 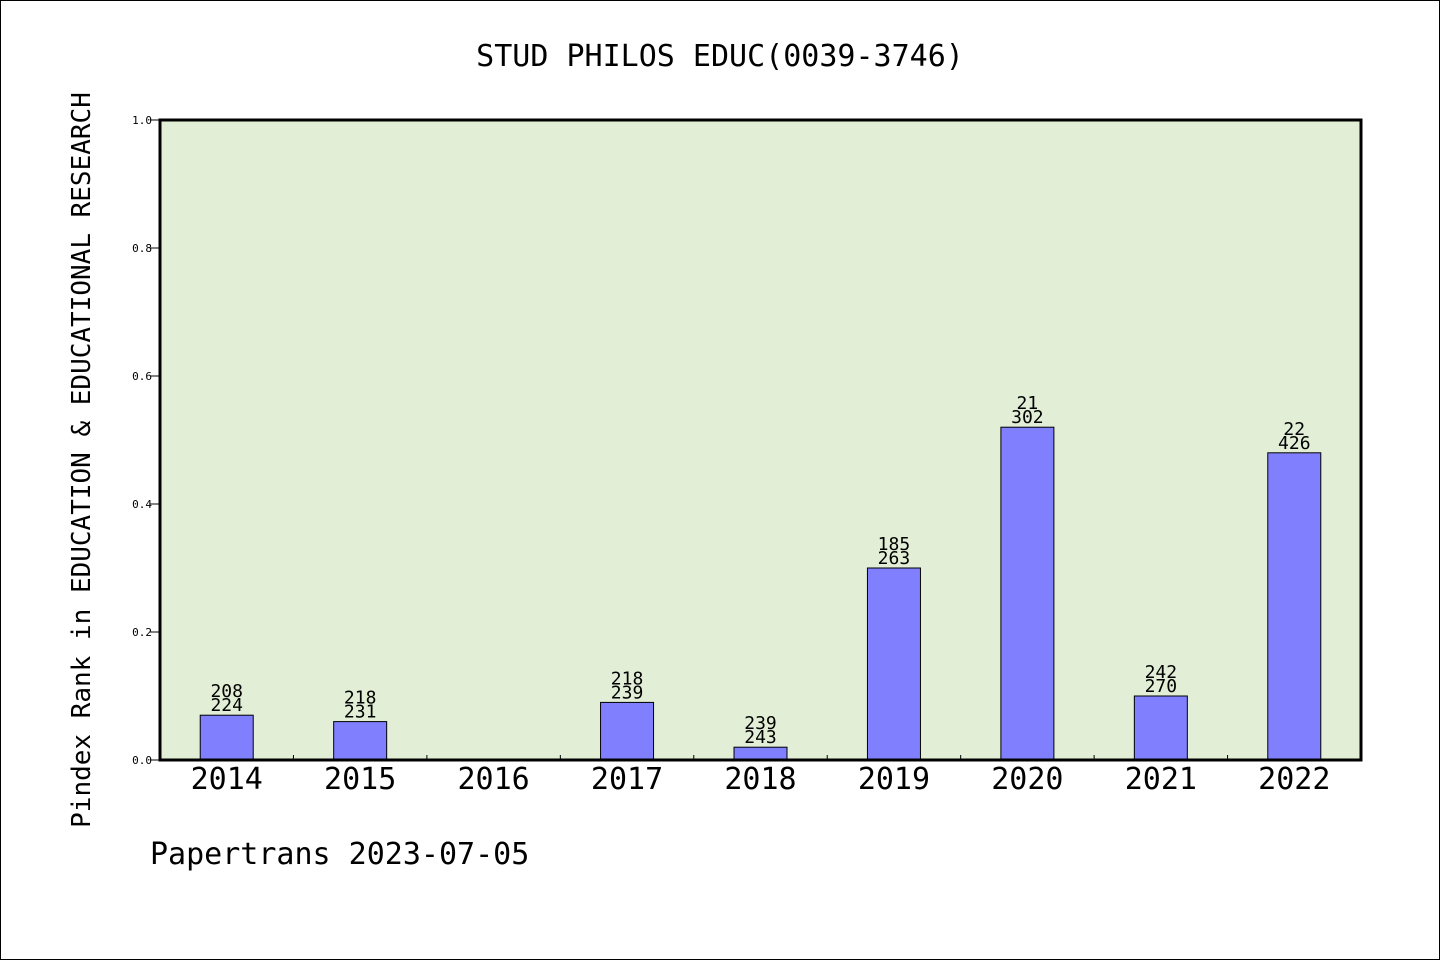 What do you see at coordinates (760, 753) in the screenshot?
I see `bar-2018` at bounding box center [760, 753].